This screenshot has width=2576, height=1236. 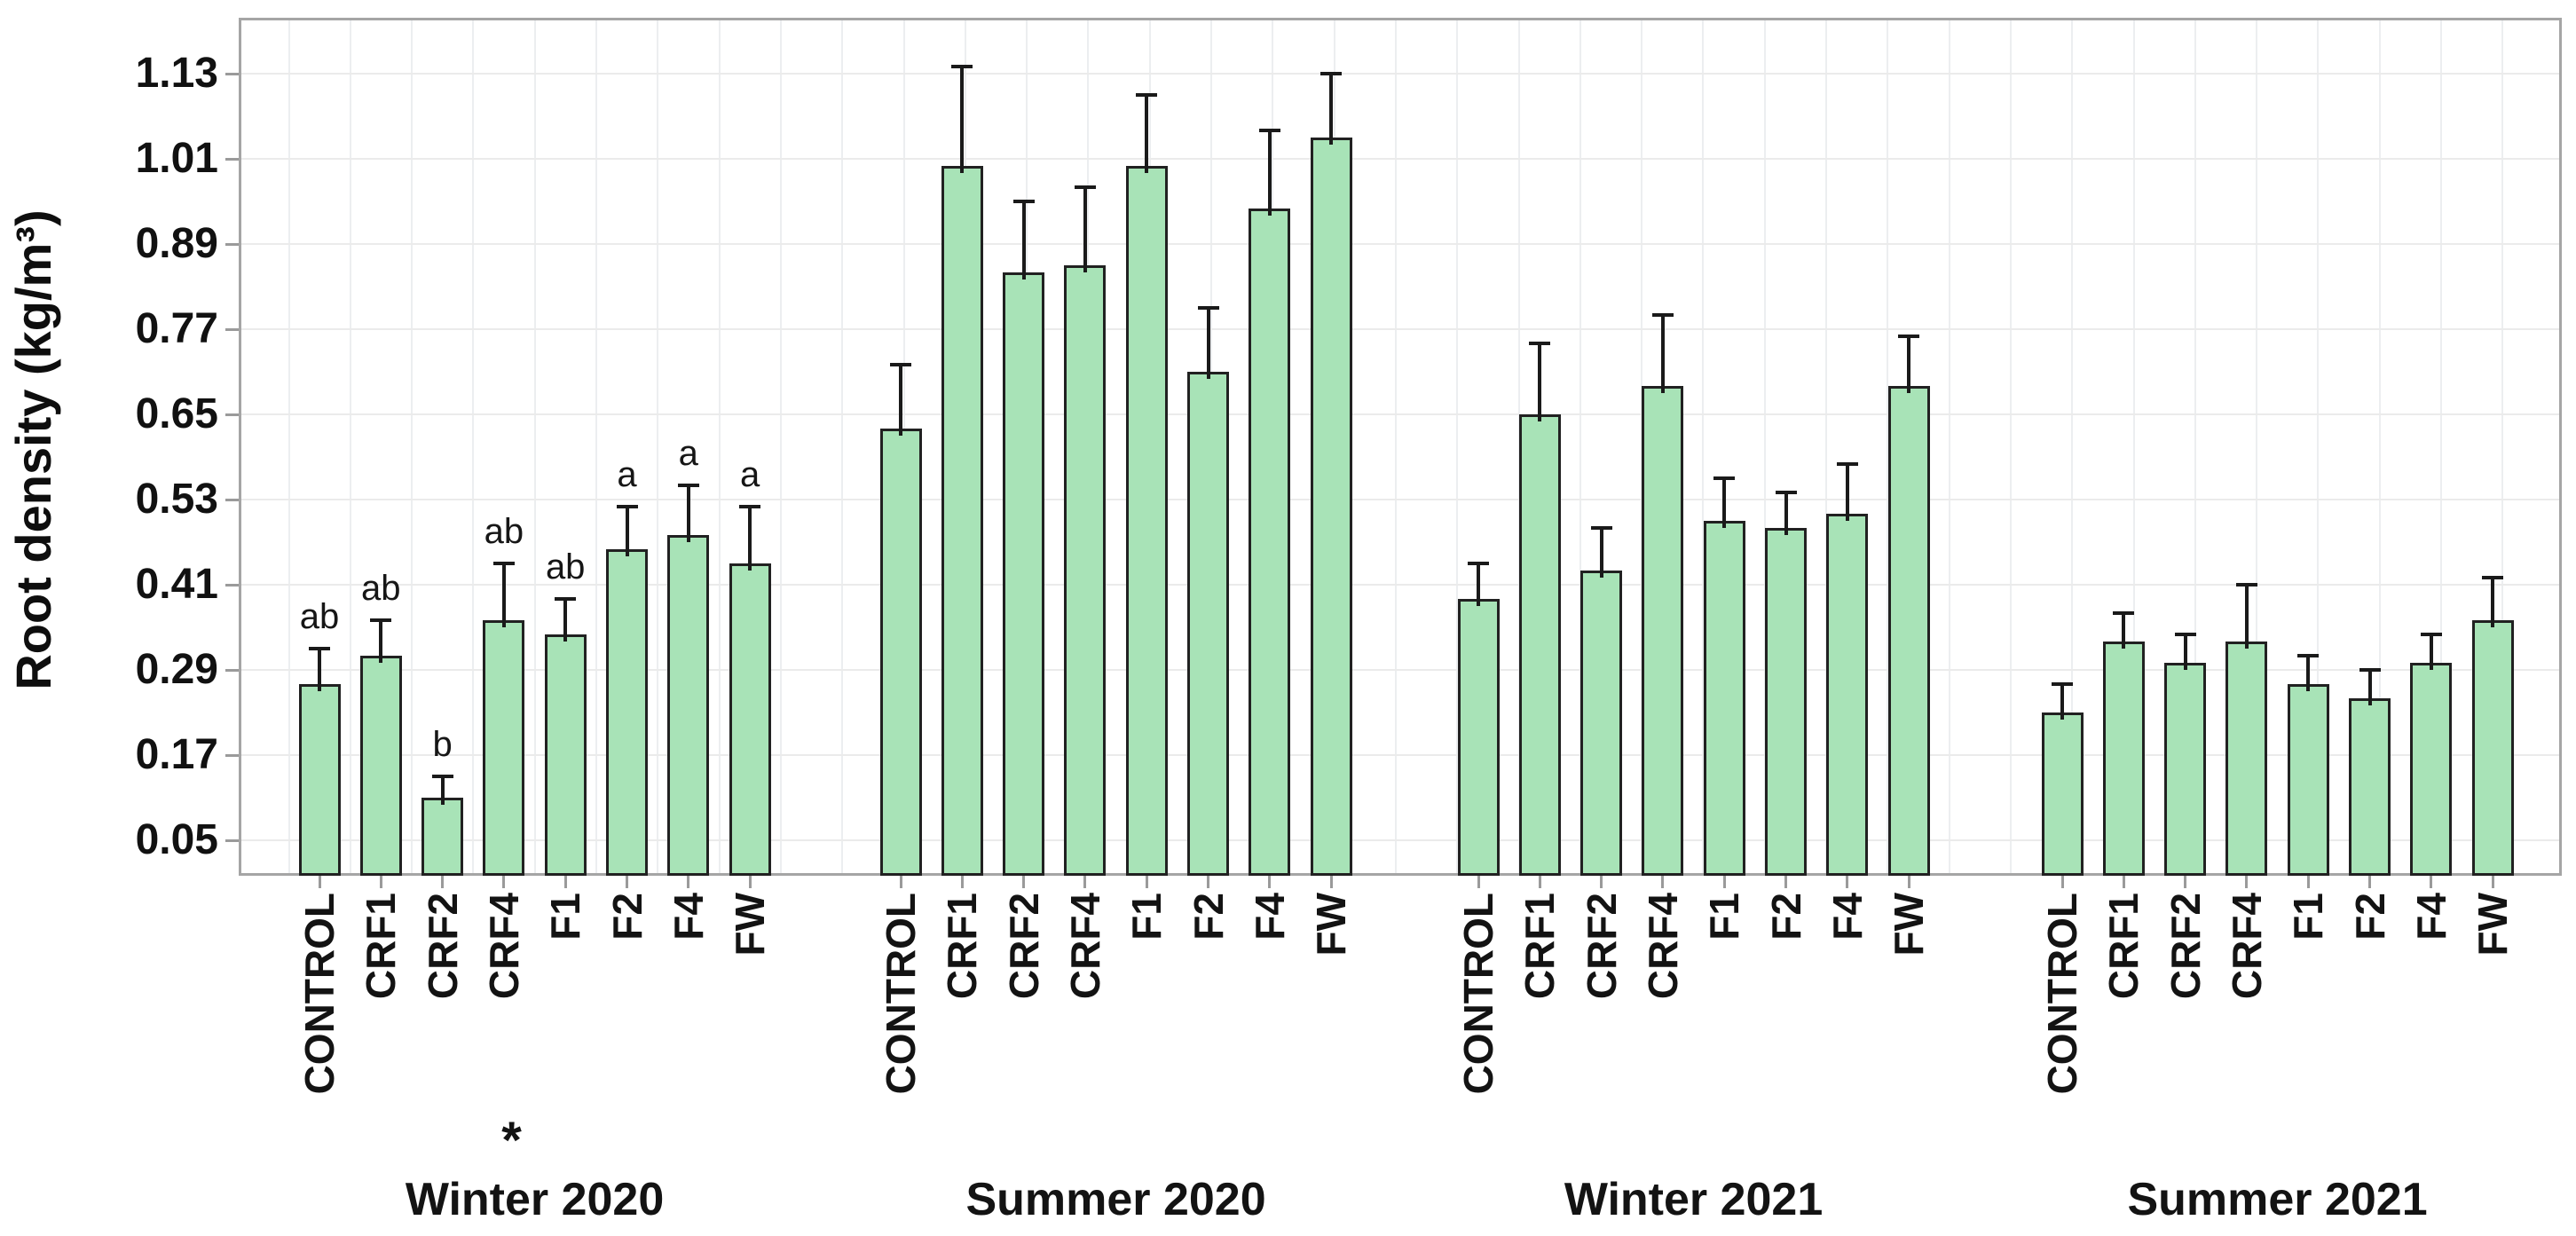 I want to click on y-axis-tick-label: 0.29, so click(x=177, y=669).